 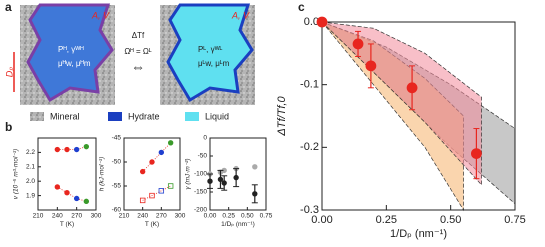 I want to click on y-tick-label: 0, so click(x=205, y=138).